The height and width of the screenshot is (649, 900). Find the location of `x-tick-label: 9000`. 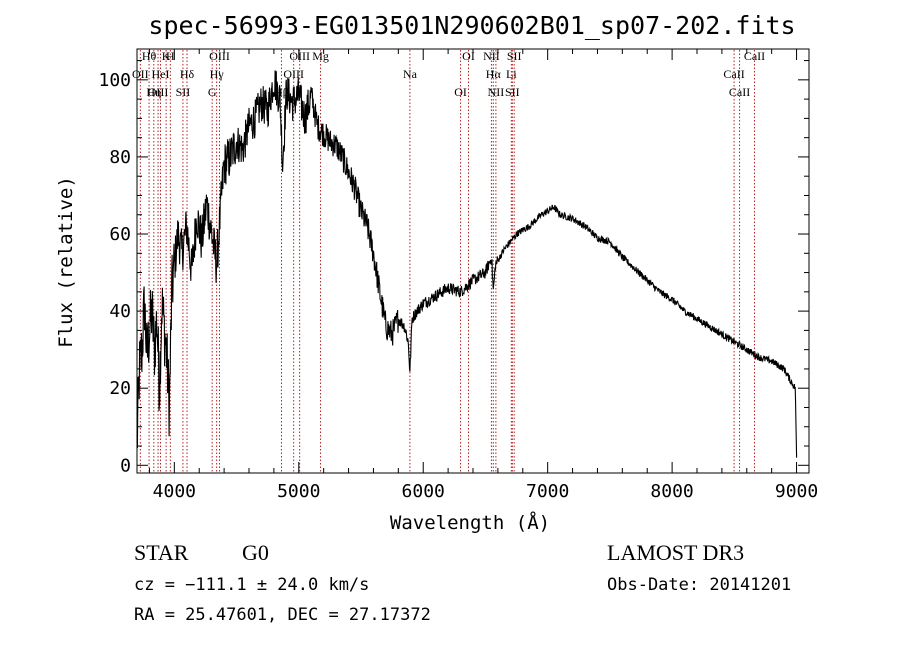

x-tick-label: 9000 is located at coordinates (796, 491).